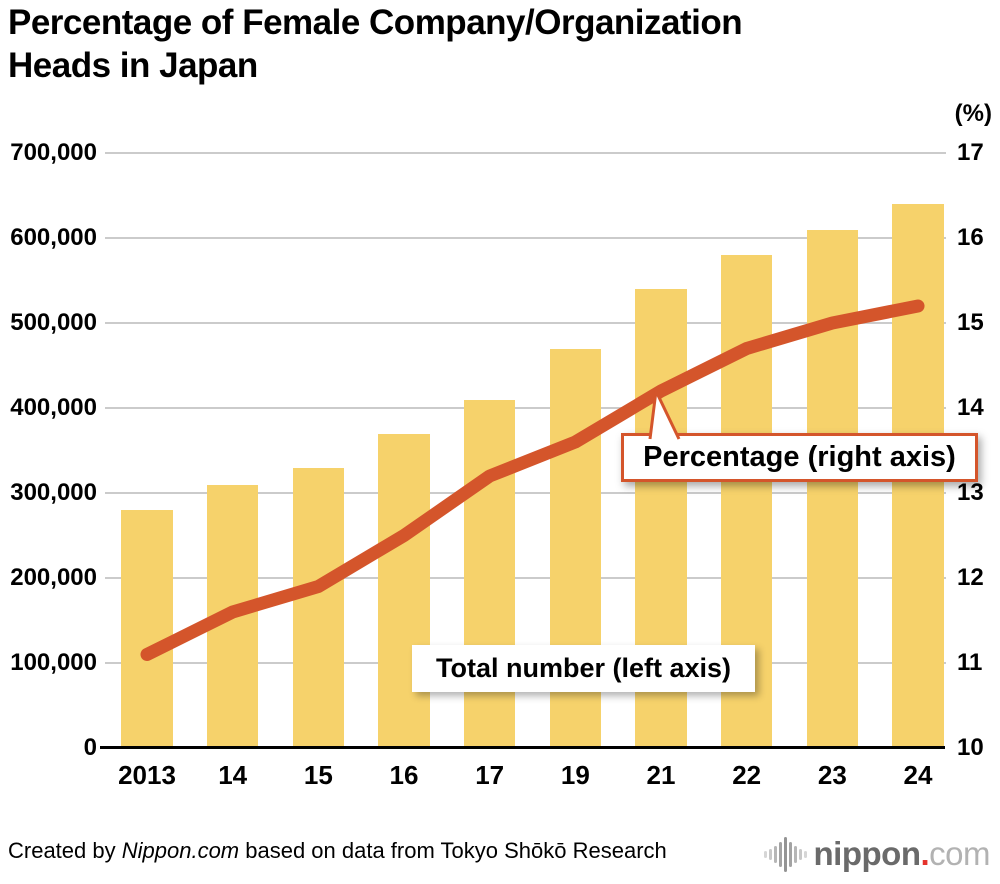  Describe the element at coordinates (53, 237) in the screenshot. I see `left-axis-tick-600000: 600,000` at that location.